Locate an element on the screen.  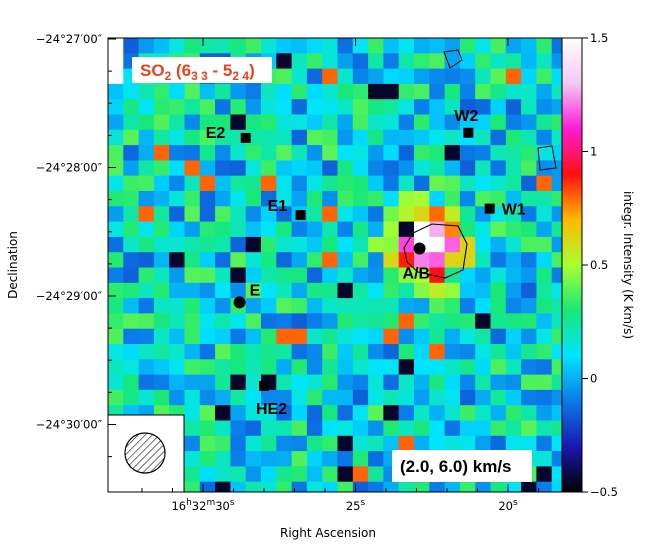
colorbar-tick-label: 0.5 is located at coordinates (599, 265).